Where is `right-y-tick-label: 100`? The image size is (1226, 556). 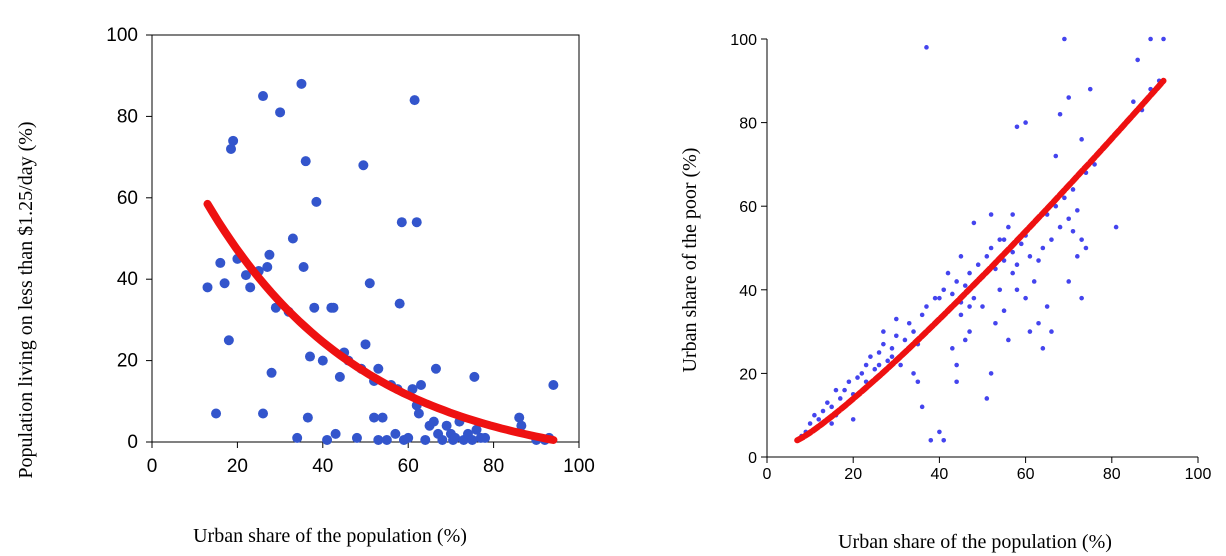
right-y-tick-label: 100 is located at coordinates (743, 40).